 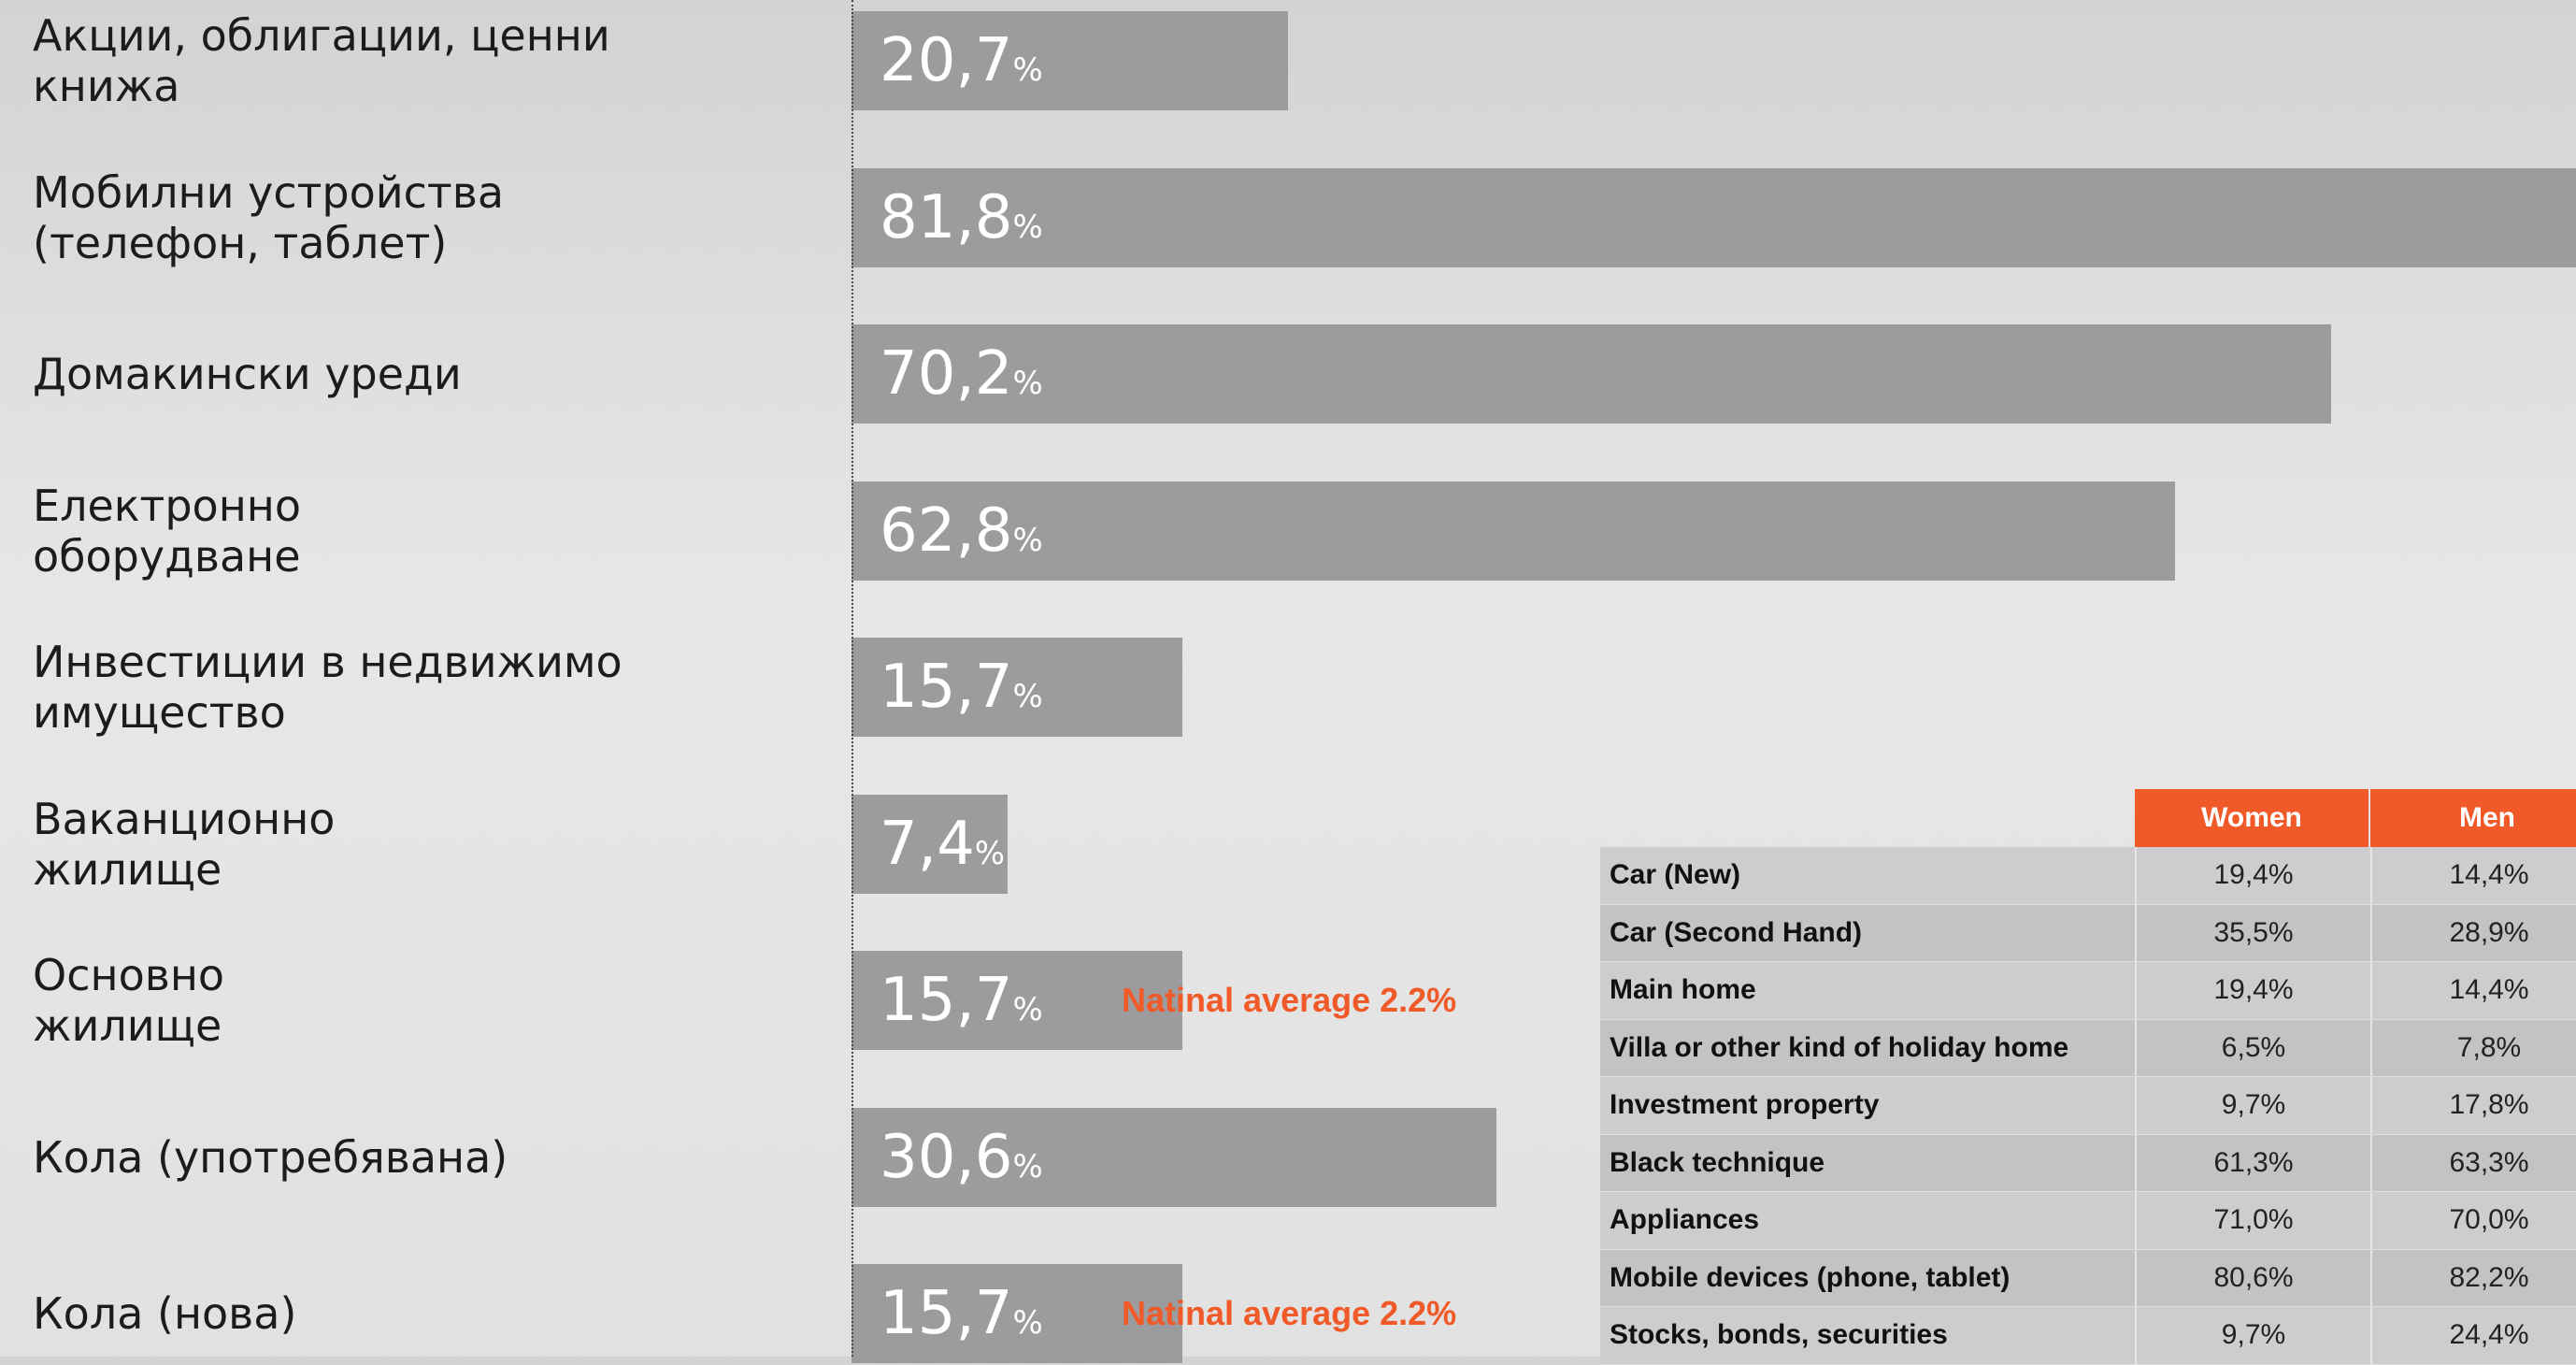 I want to click on row-label: Investment property, so click(x=1745, y=1104).